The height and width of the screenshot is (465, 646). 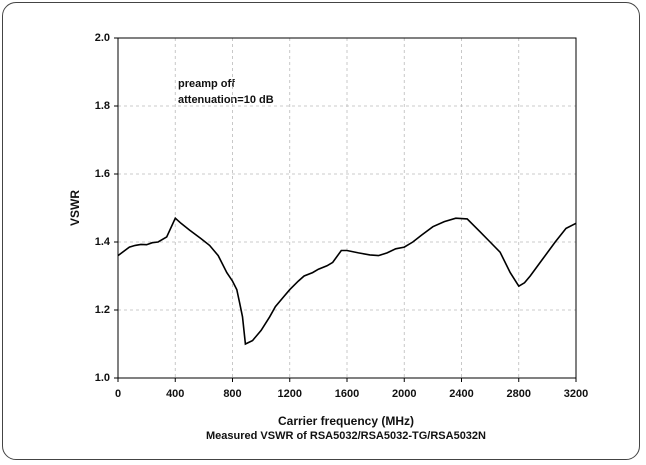 I want to click on x-tick-label: 2400, so click(x=461, y=394).